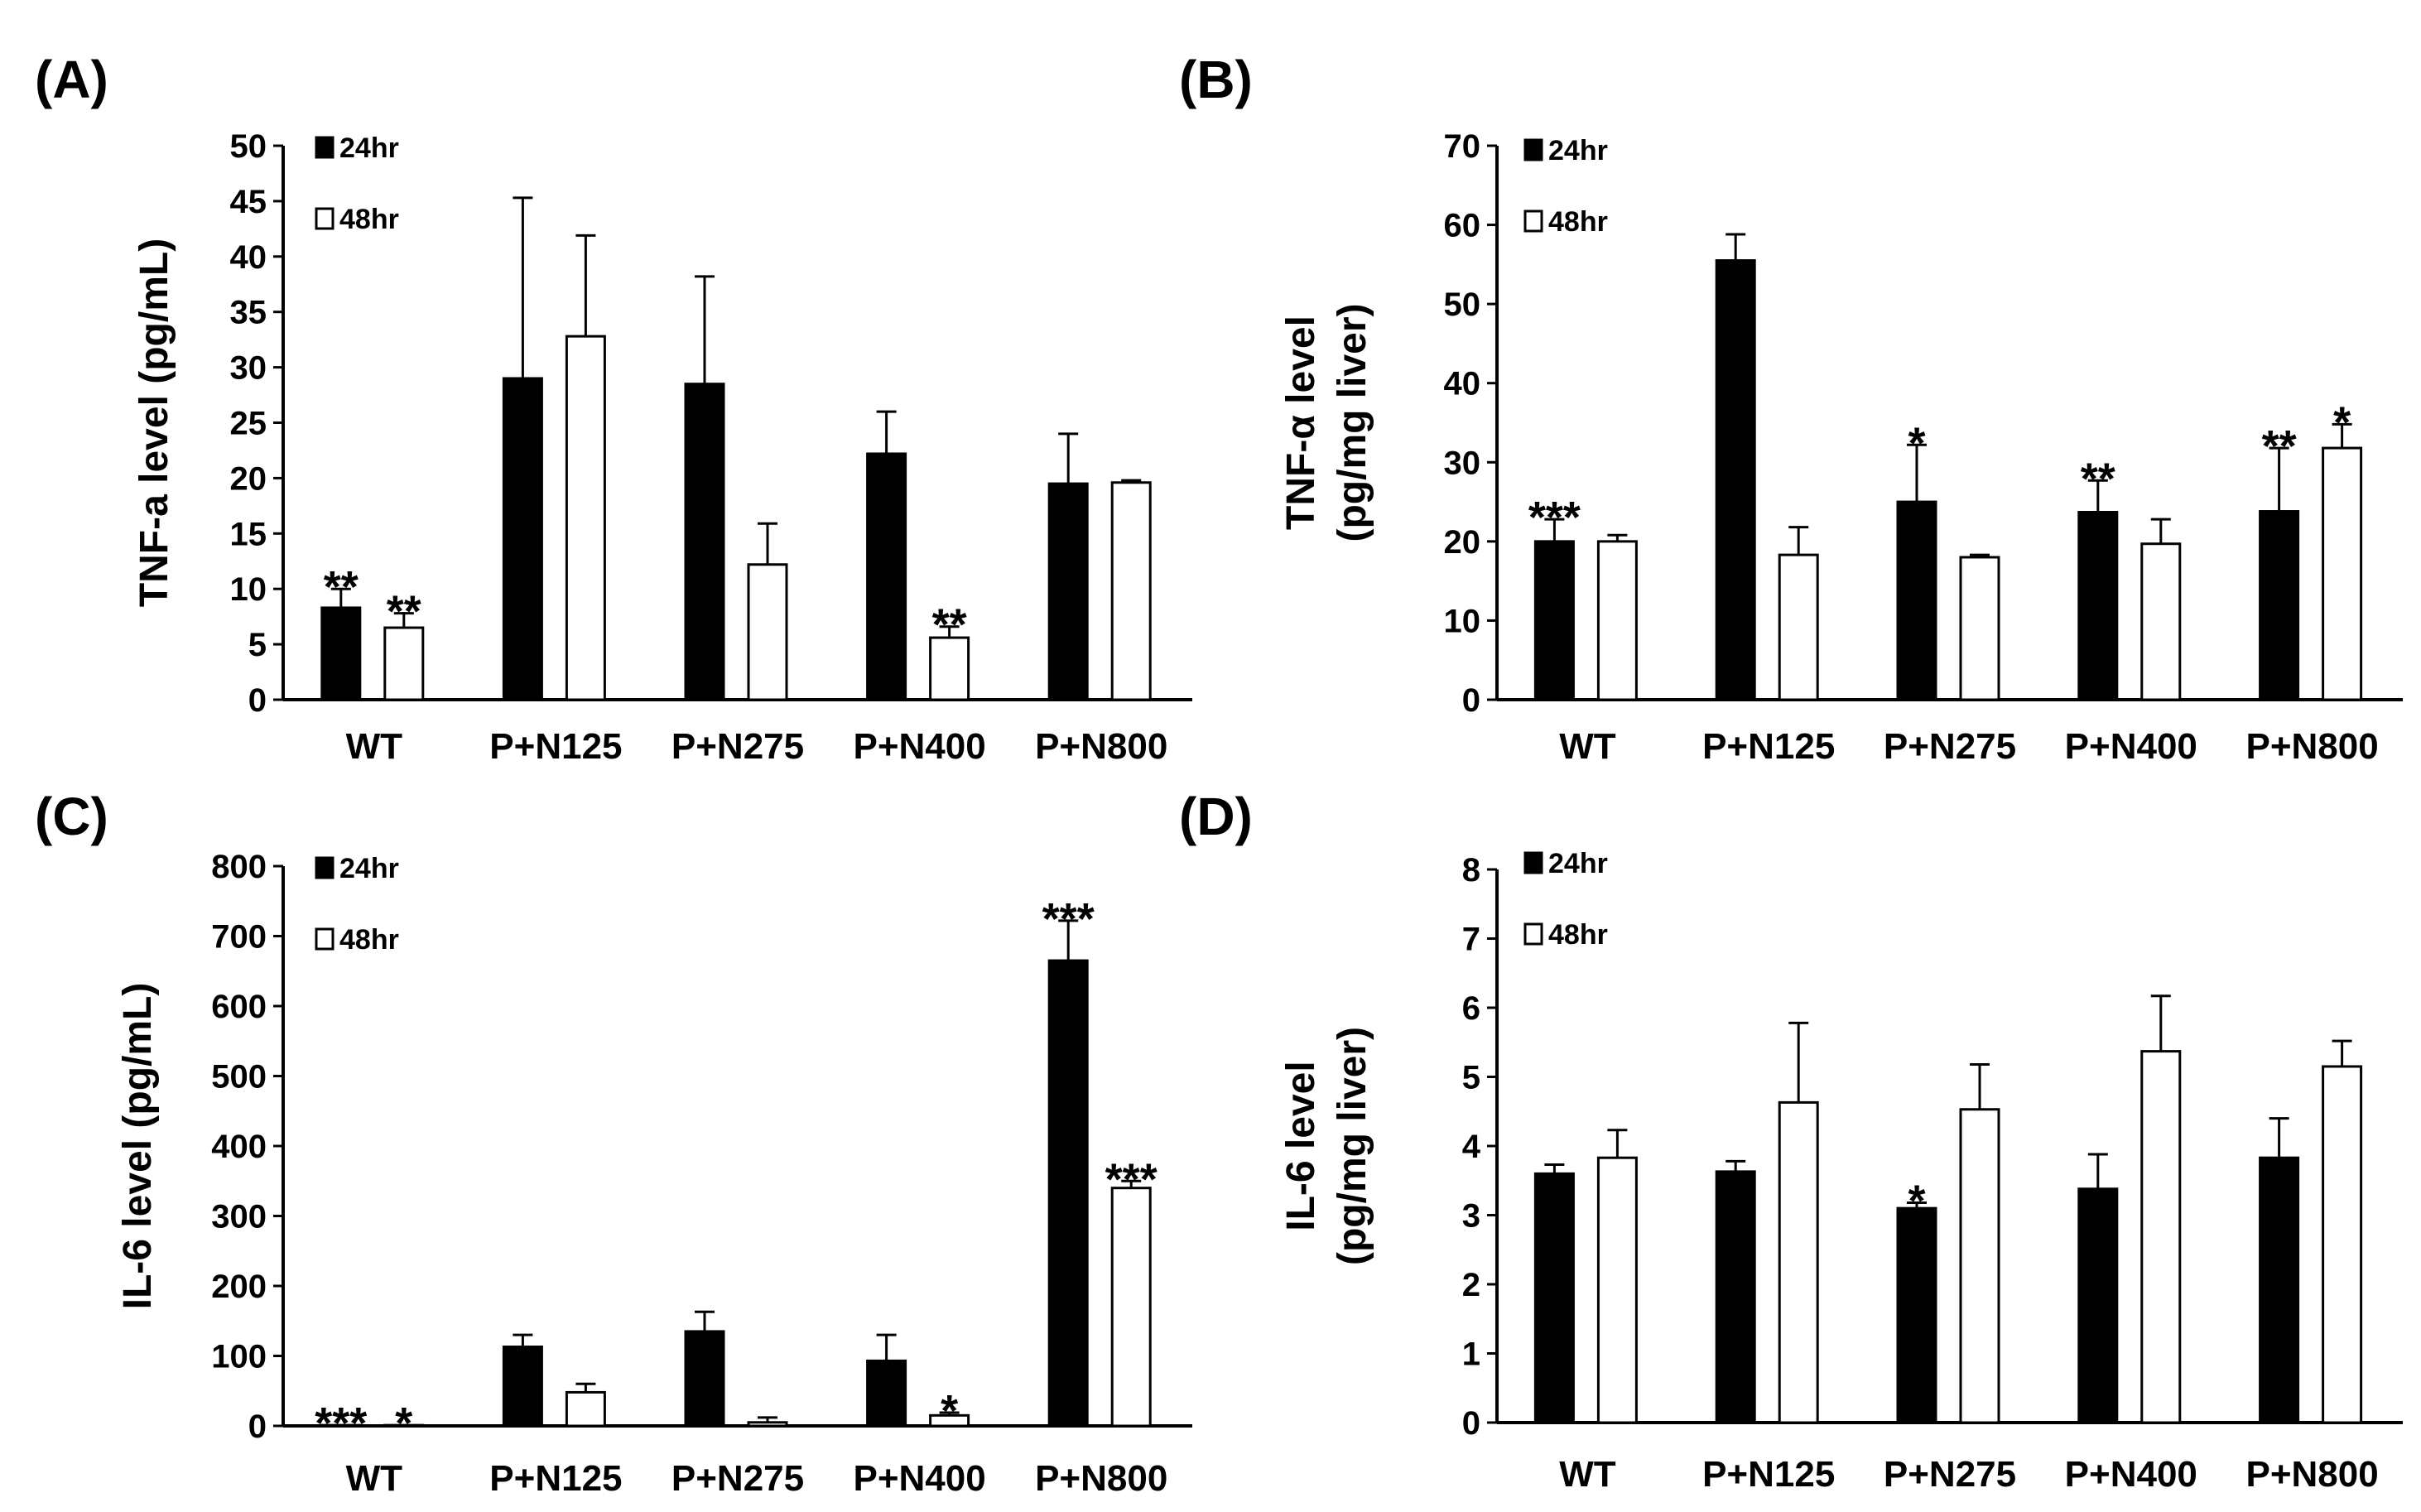  I want to click on bar-24hr-P+N800, so click(1068, 591).